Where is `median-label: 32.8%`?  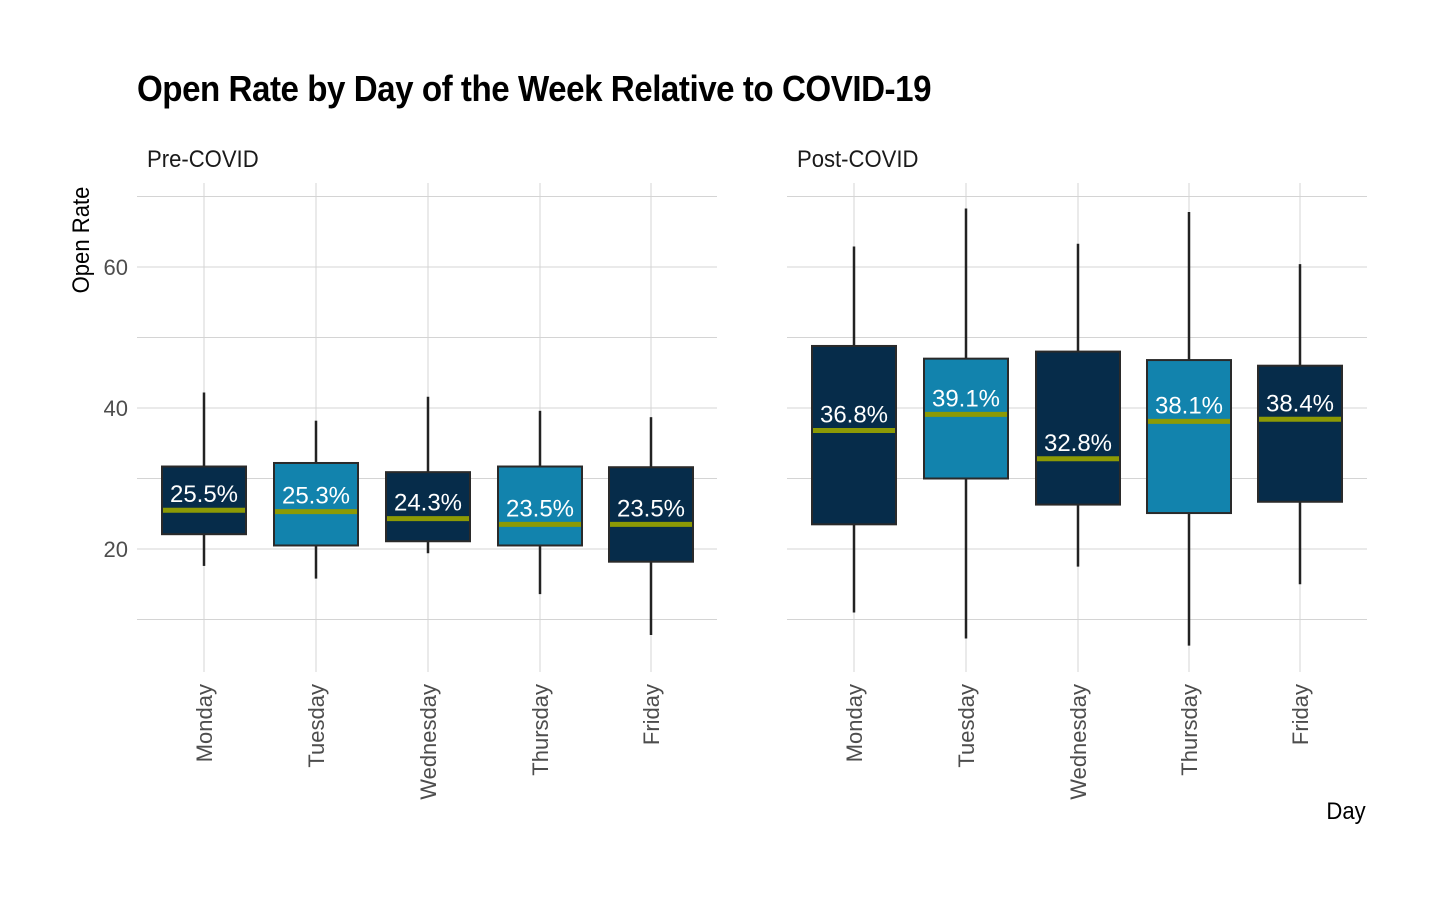 median-label: 32.8% is located at coordinates (1078, 443).